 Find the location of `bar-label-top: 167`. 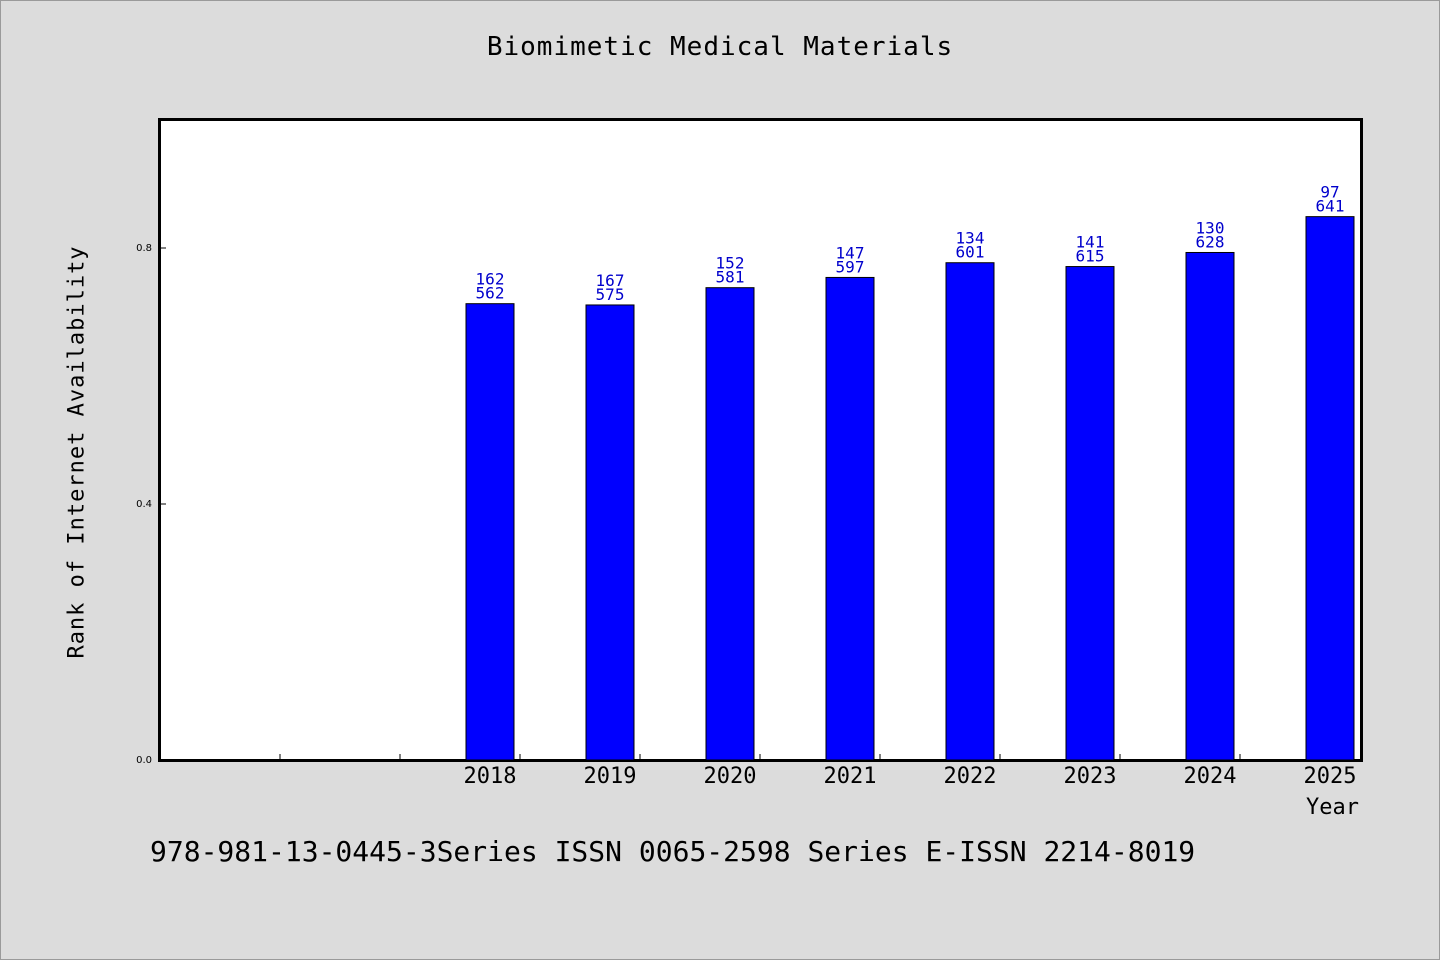

bar-label-top: 167 is located at coordinates (610, 280).